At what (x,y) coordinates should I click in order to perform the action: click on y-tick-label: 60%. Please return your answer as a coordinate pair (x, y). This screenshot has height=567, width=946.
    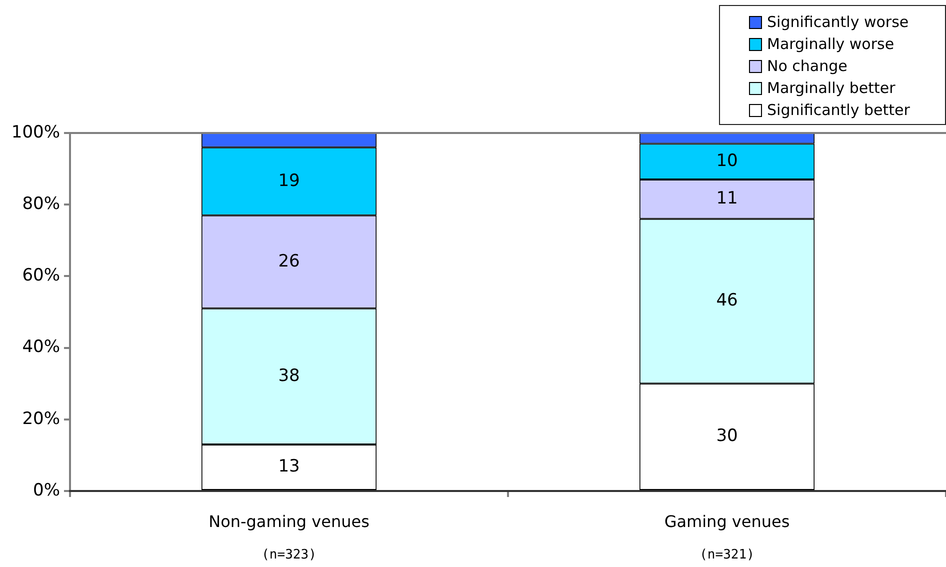
    Looking at the image, I should click on (41, 276).